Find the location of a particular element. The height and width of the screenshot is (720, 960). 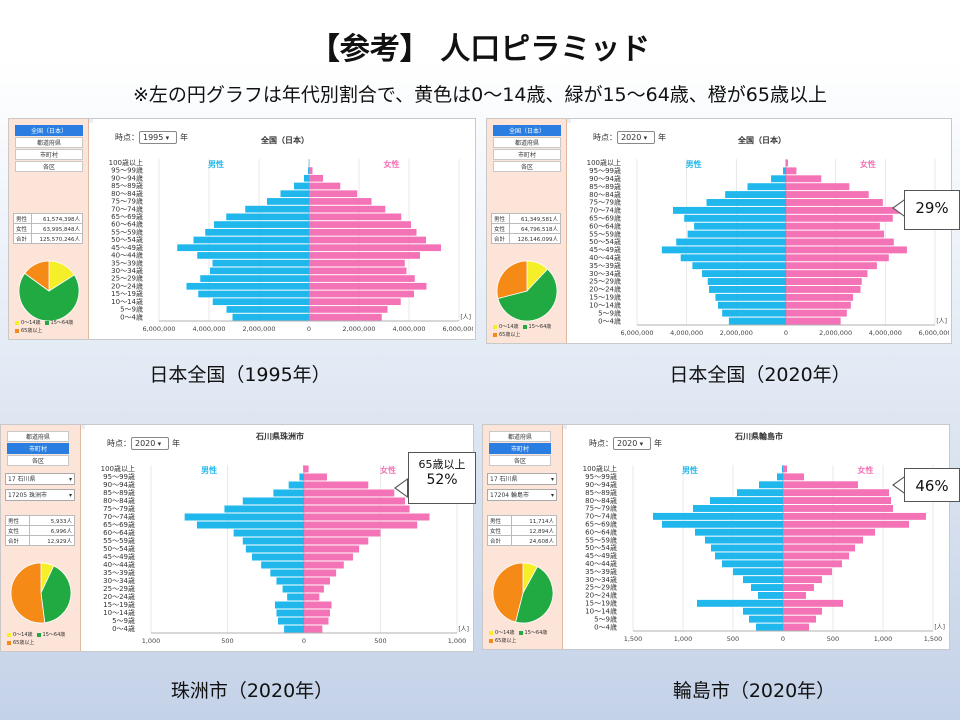

callout-box: 29% is located at coordinates (932, 210).